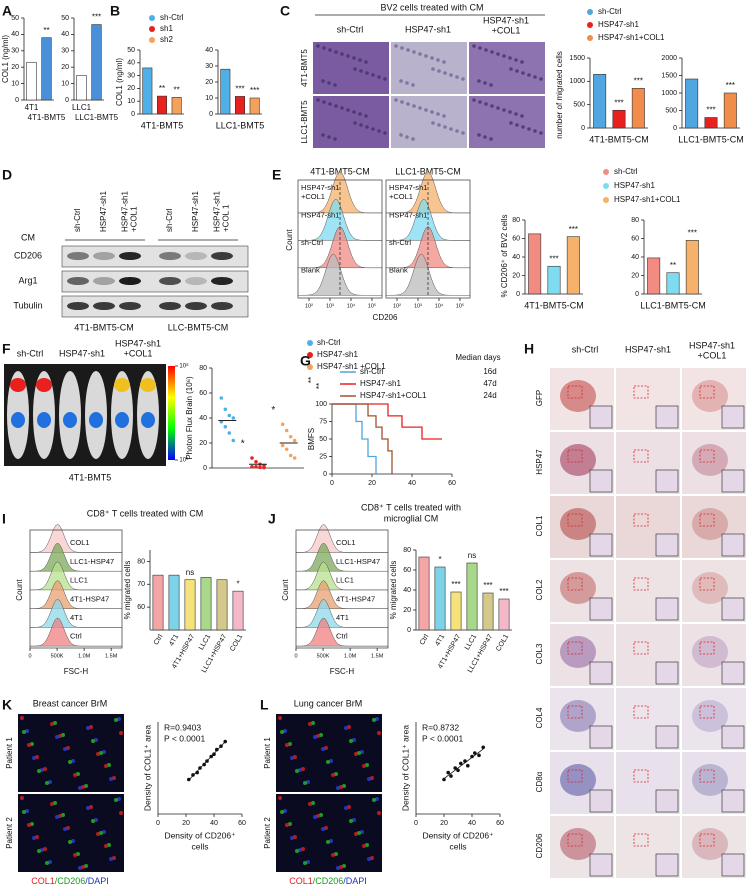 The height and width of the screenshot is (890, 754). I want to click on row-label: Arg1, so click(27, 280).